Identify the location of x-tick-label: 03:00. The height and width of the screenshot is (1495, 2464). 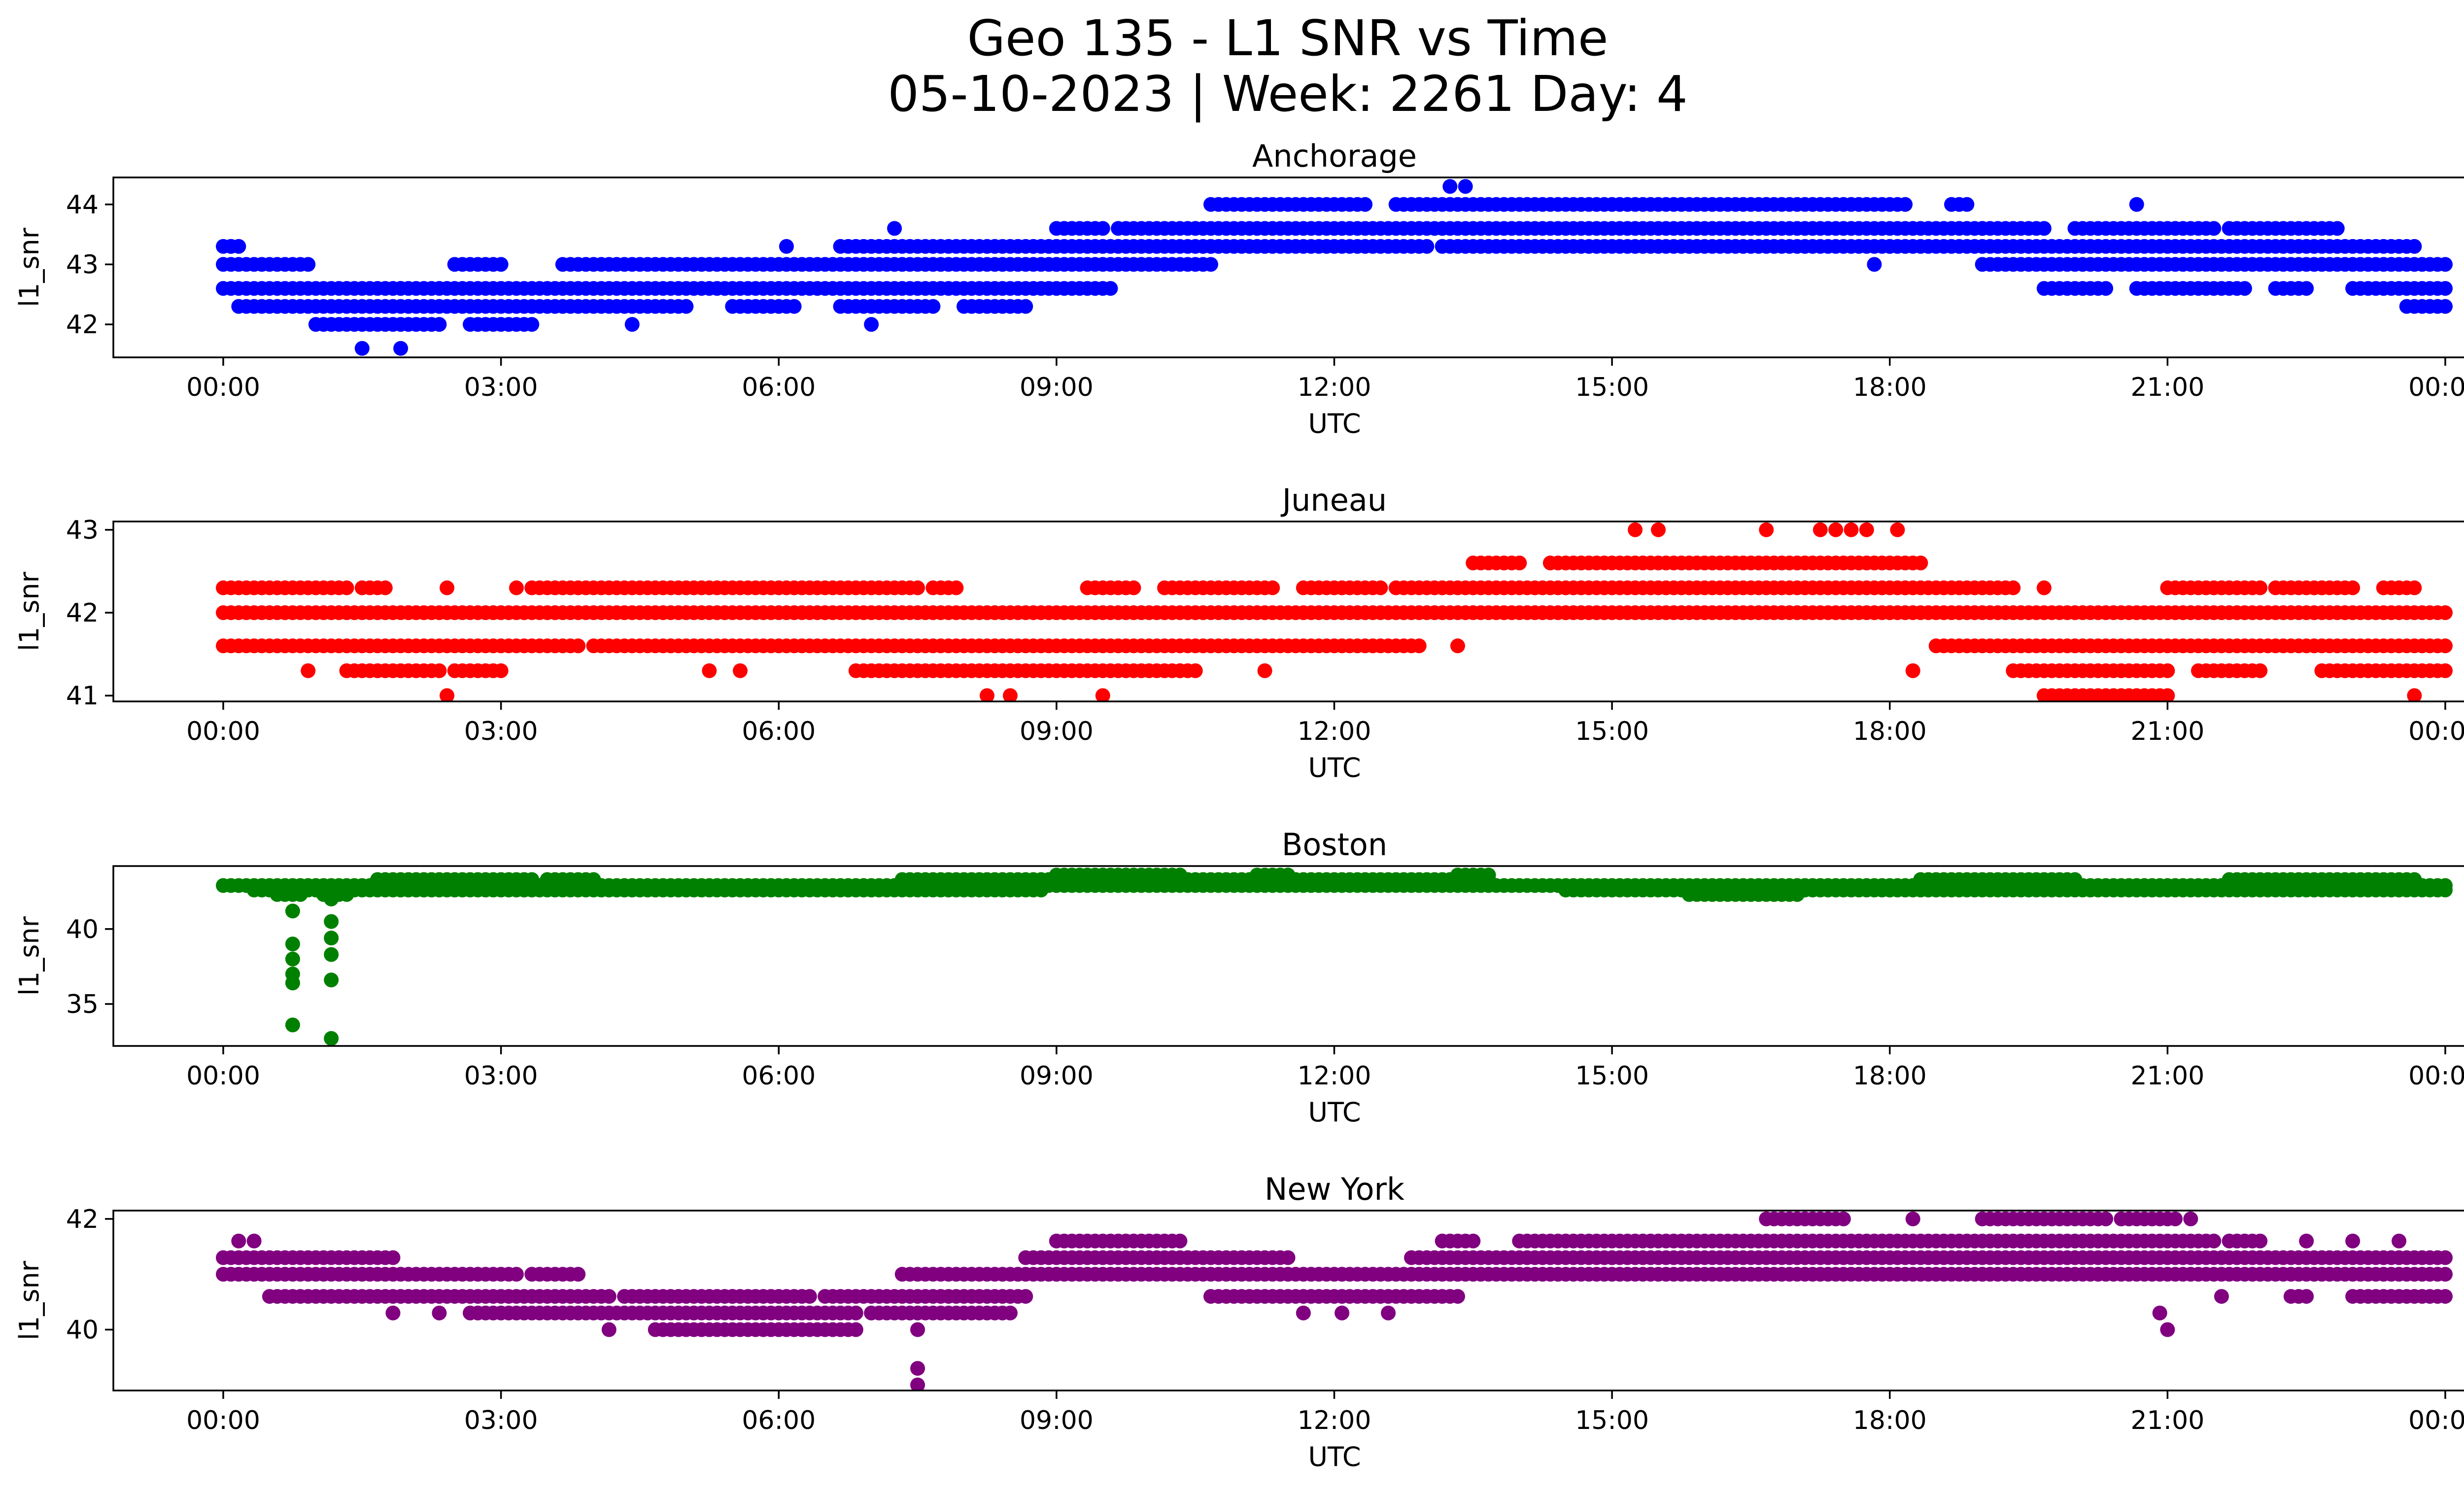
(501, 1420).